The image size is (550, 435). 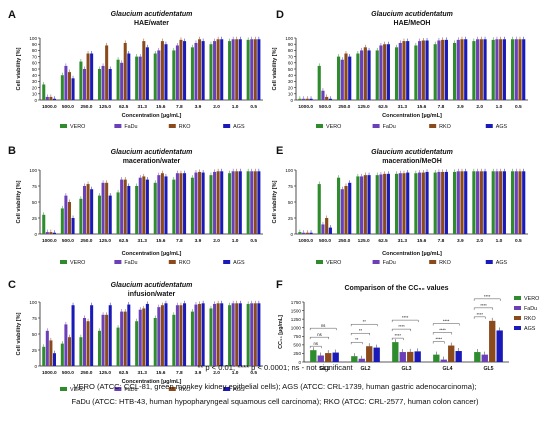 What do you see at coordinates (12, 15) in the screenshot?
I see `panel-letter-A: A` at bounding box center [12, 15].